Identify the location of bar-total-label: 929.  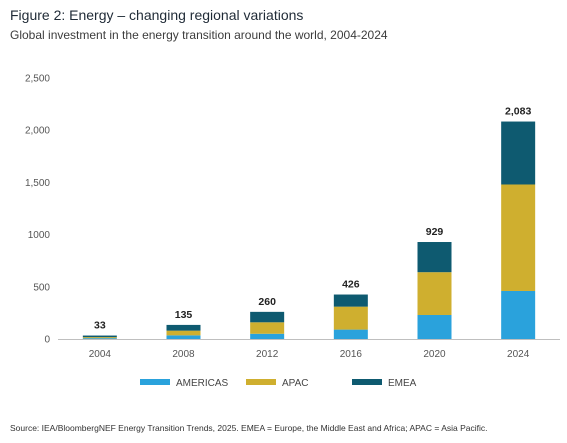
(435, 232).